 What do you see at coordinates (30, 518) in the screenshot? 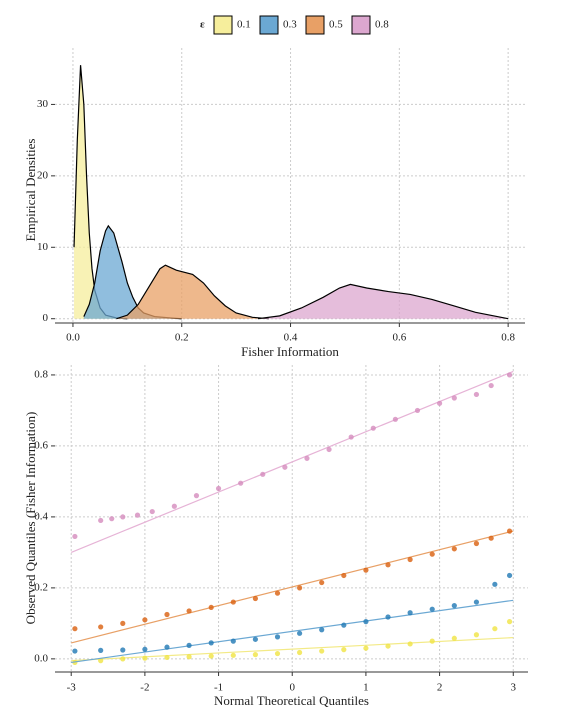
I see `y-axis-label: Observed Quantiles (Fisher Information)` at bounding box center [30, 518].